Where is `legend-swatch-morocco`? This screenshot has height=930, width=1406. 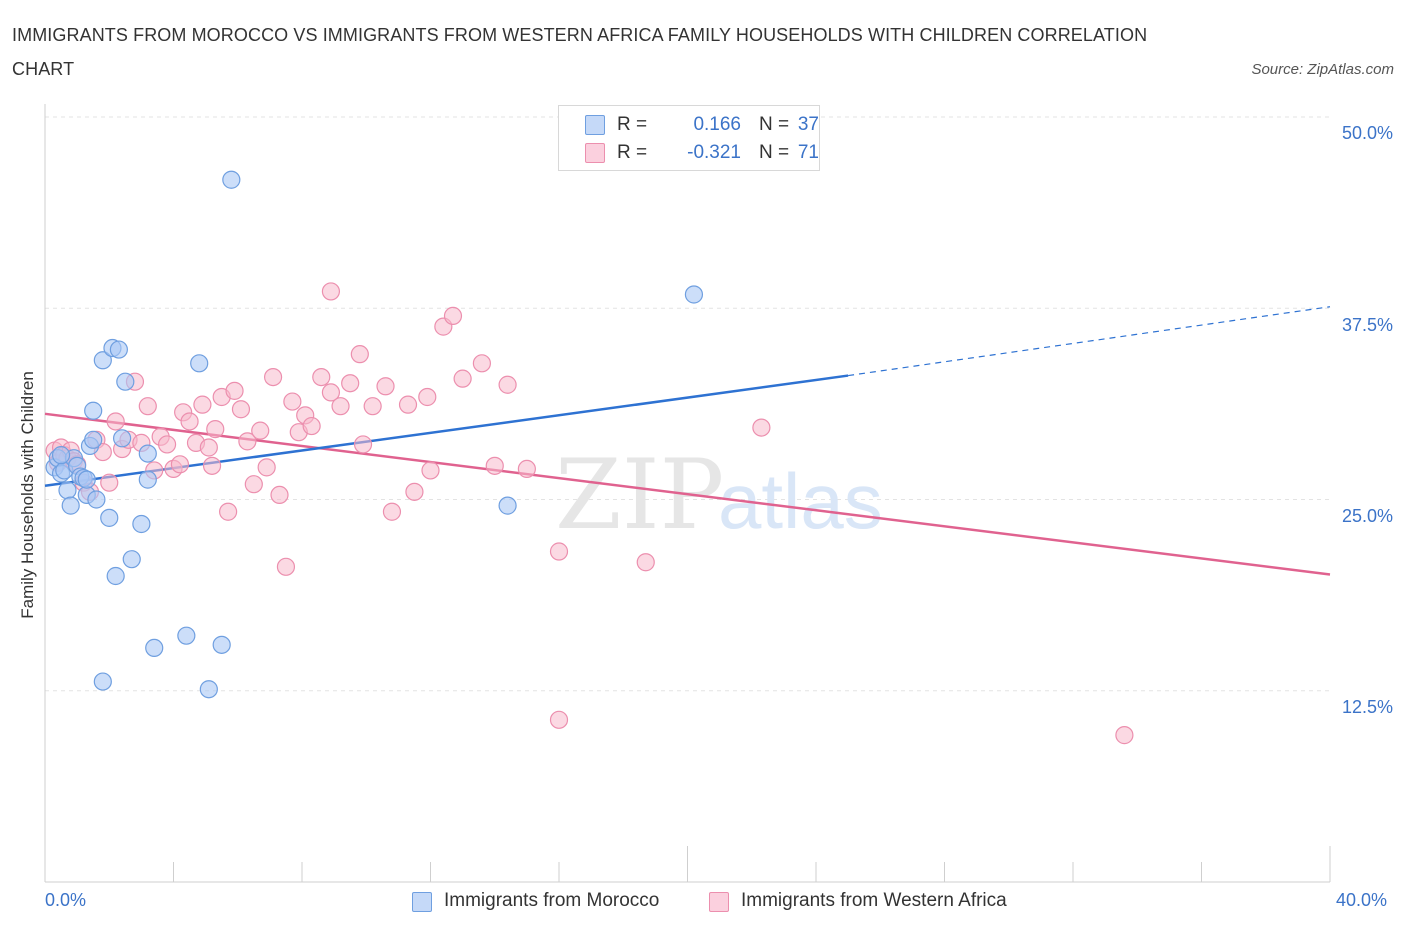 legend-swatch-morocco is located at coordinates (595, 125).